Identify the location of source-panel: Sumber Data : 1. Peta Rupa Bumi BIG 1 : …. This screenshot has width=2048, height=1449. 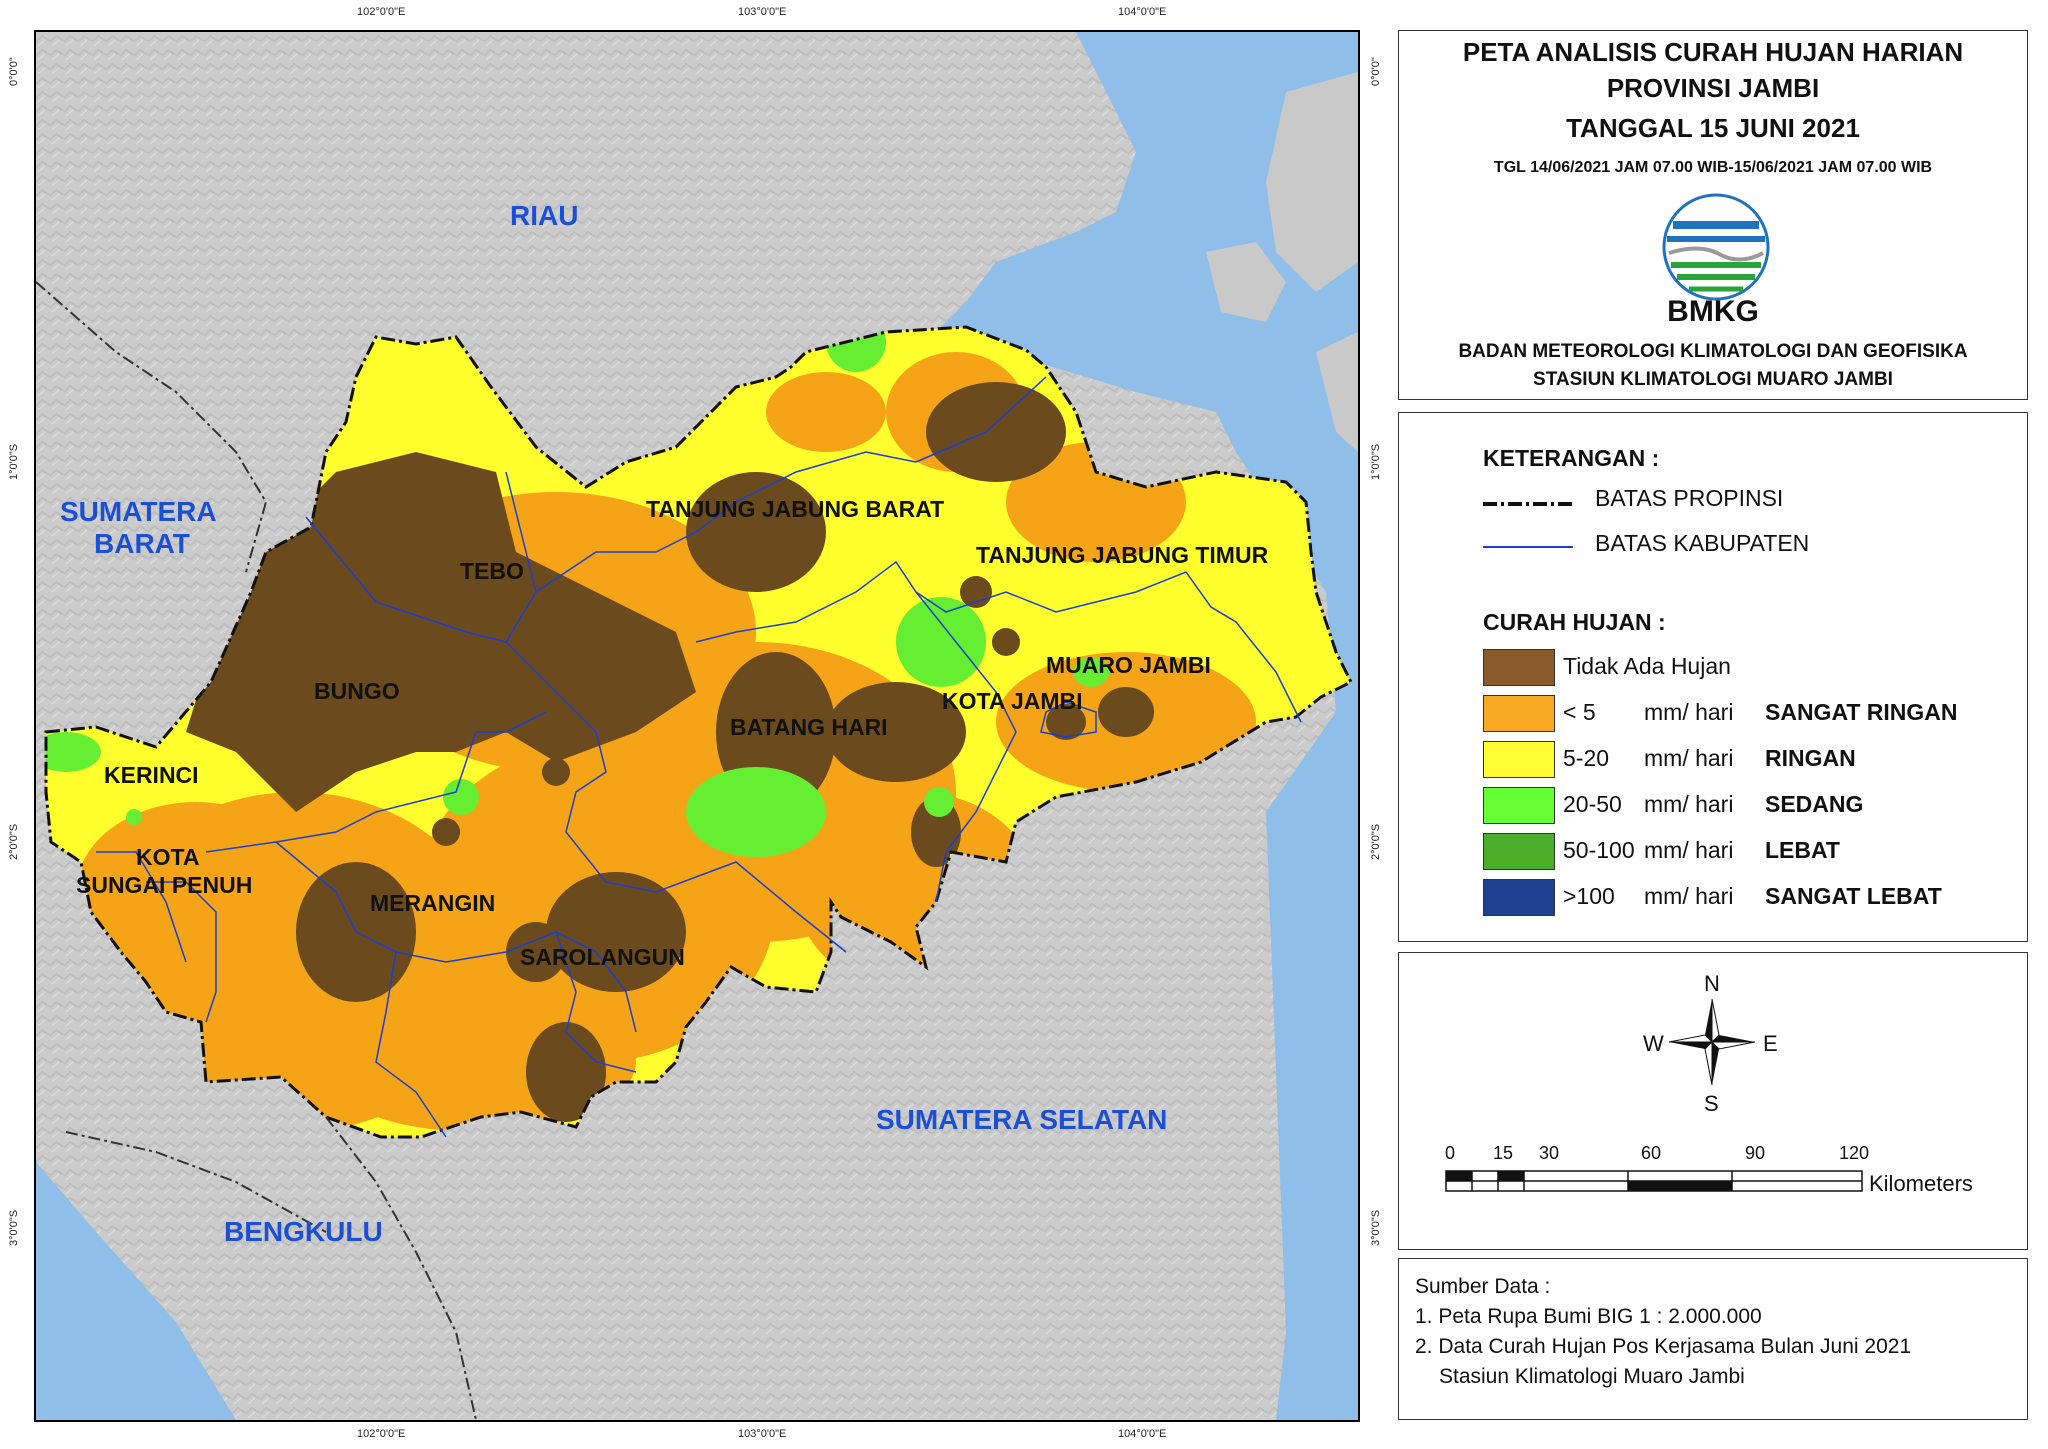
(1713, 1339).